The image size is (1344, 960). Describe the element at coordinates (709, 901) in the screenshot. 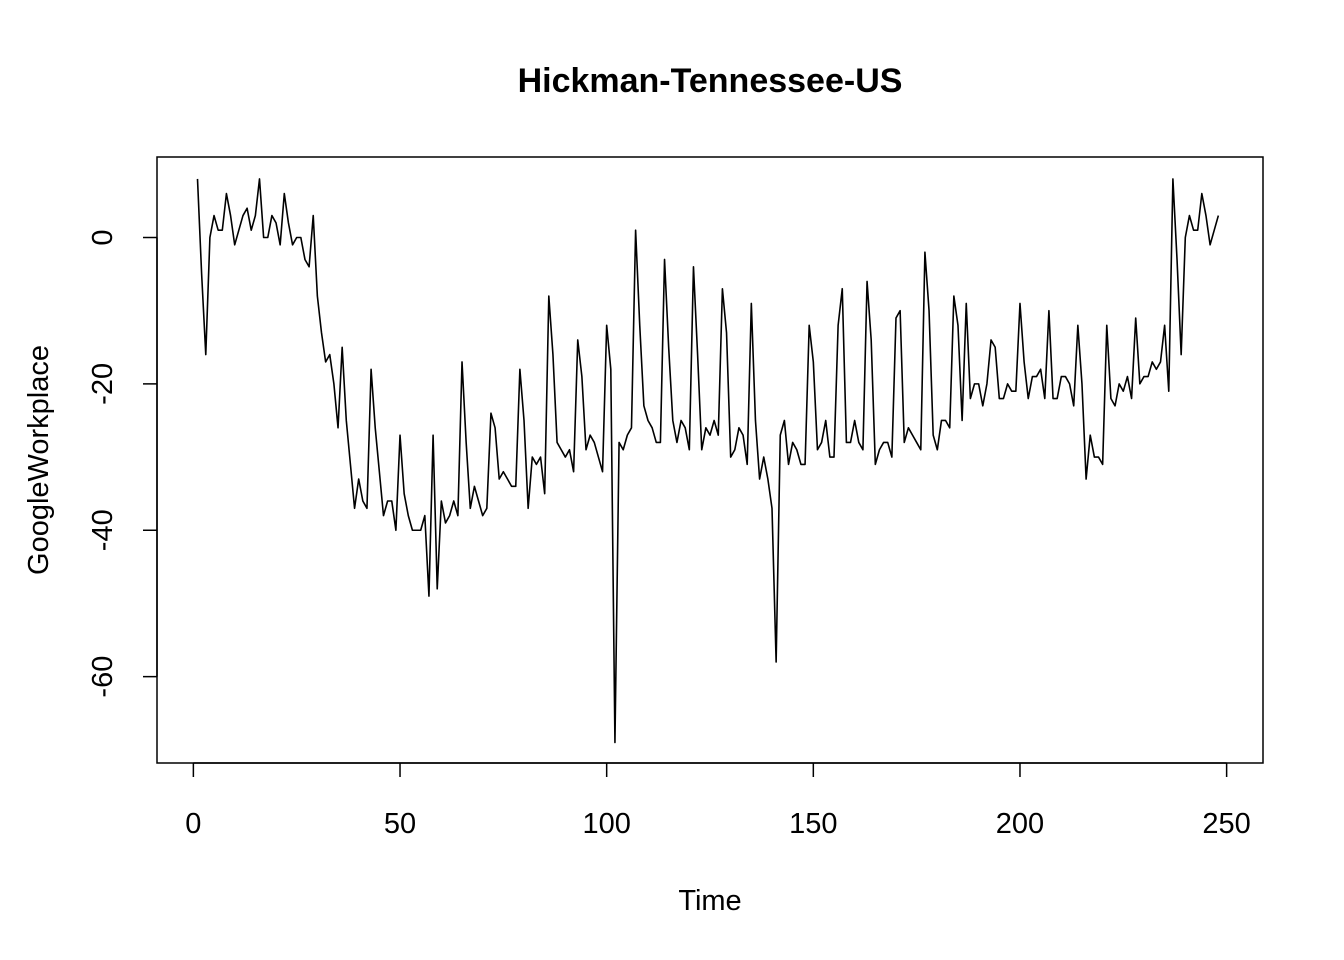

I see `x-axis-label: Time` at that location.